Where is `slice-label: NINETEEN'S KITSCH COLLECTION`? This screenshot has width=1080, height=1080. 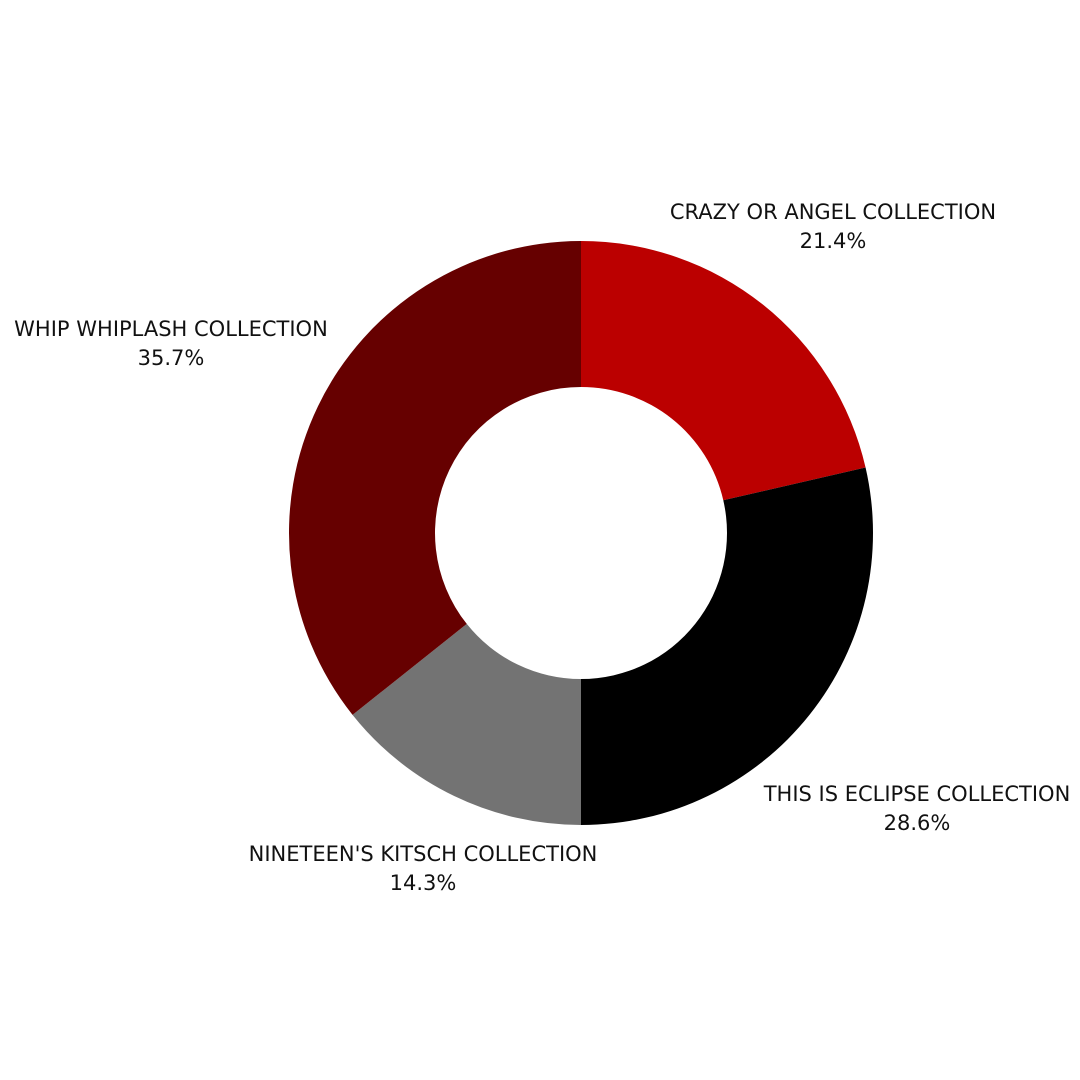
slice-label: NINETEEN'S KITSCH COLLECTION is located at coordinates (423, 854).